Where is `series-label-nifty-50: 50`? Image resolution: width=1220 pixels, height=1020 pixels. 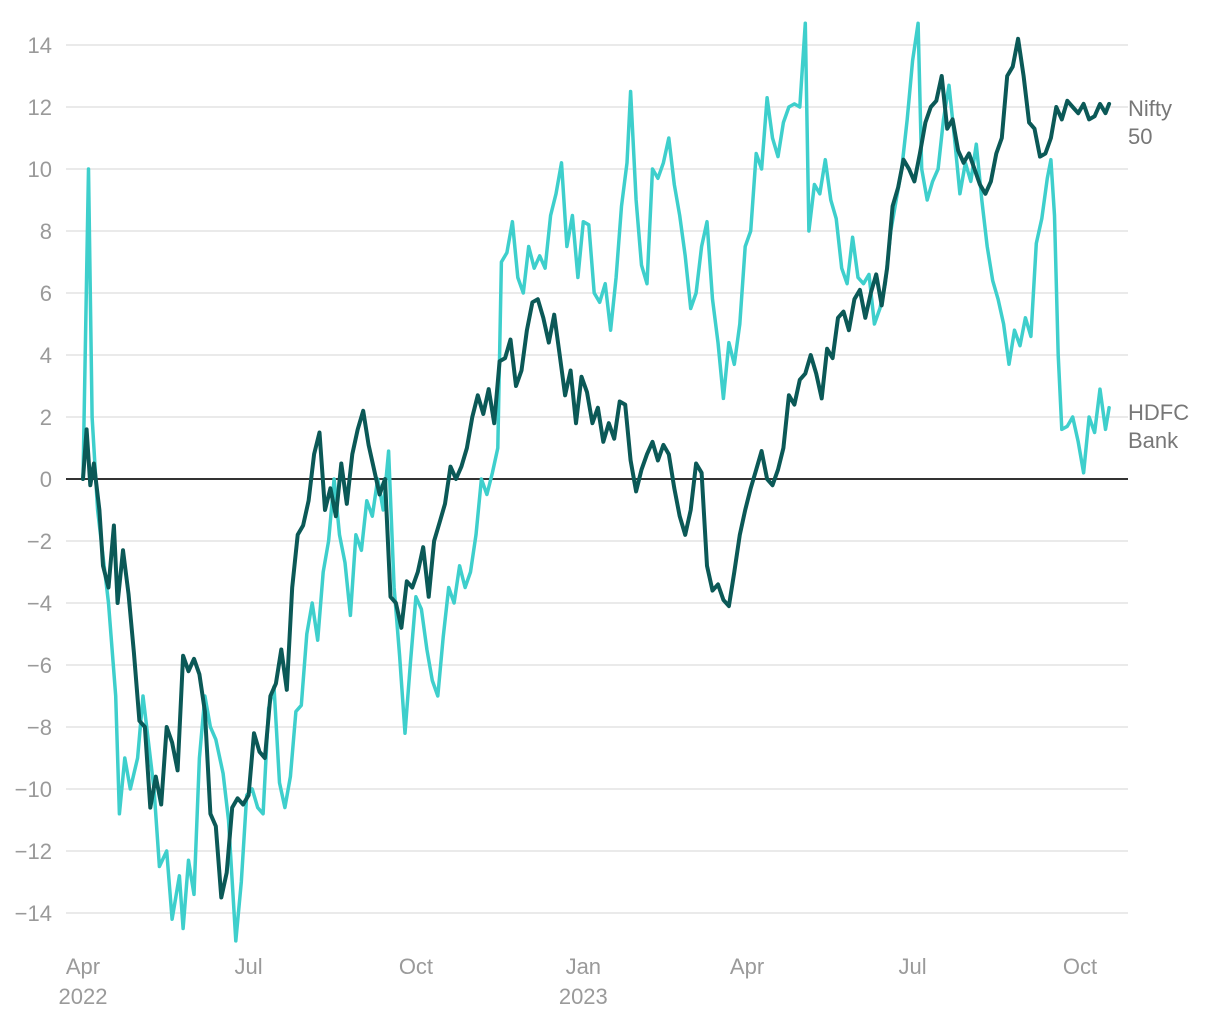
series-label-nifty-50: 50 is located at coordinates (1140, 136).